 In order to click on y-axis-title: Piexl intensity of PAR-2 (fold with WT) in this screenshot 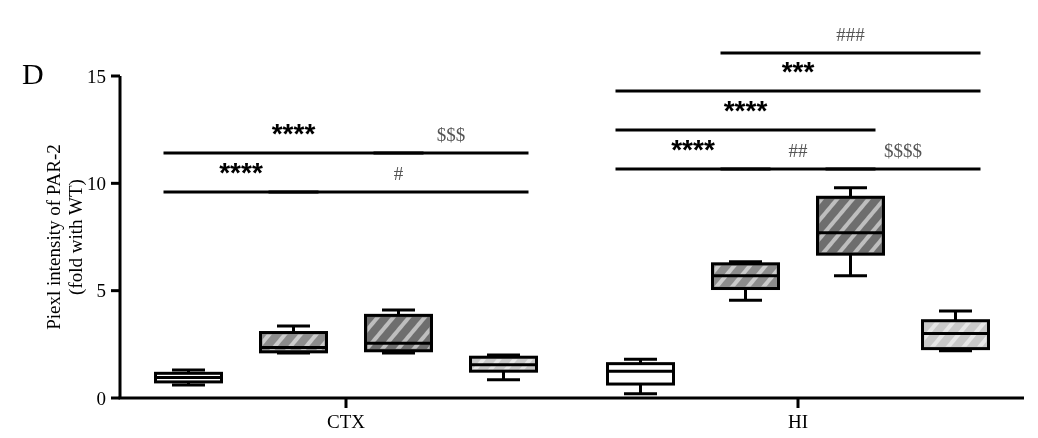, I will do `click(65, 237)`.